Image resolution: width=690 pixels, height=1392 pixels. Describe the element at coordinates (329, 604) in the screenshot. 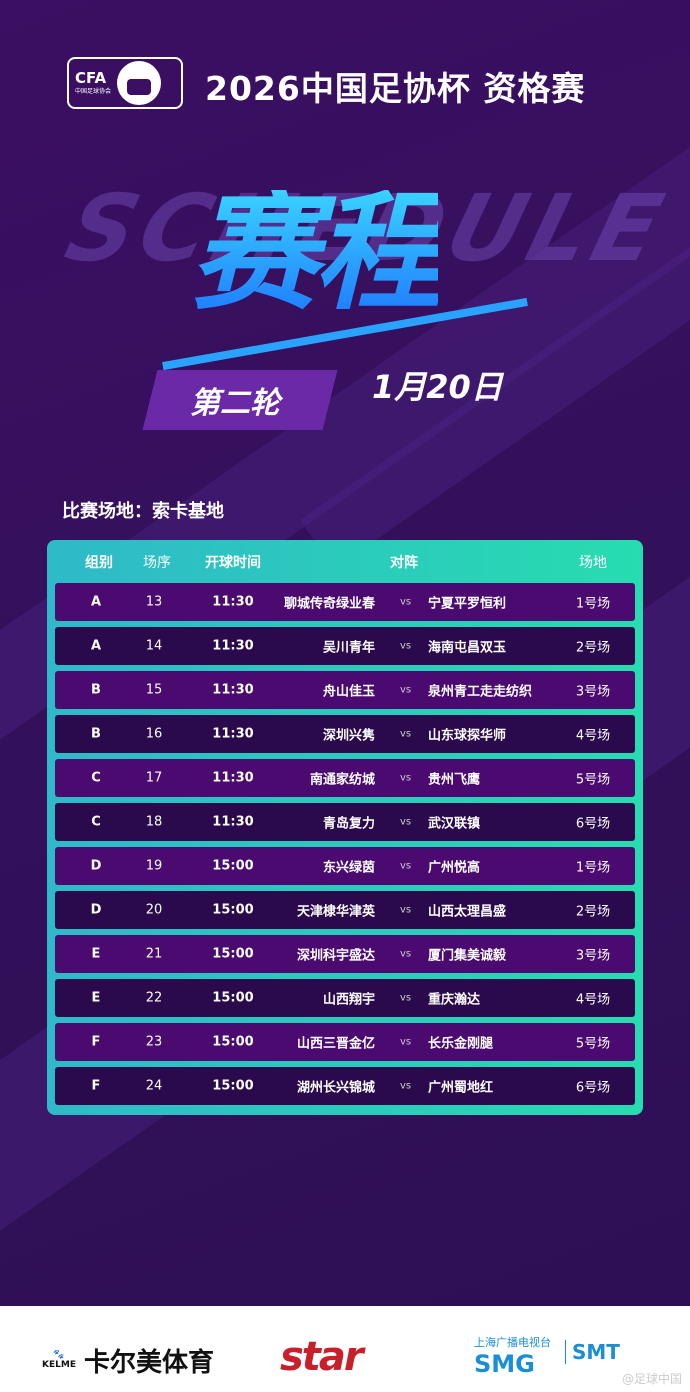

I see `home-team: 聊城传奇绿业春` at that location.